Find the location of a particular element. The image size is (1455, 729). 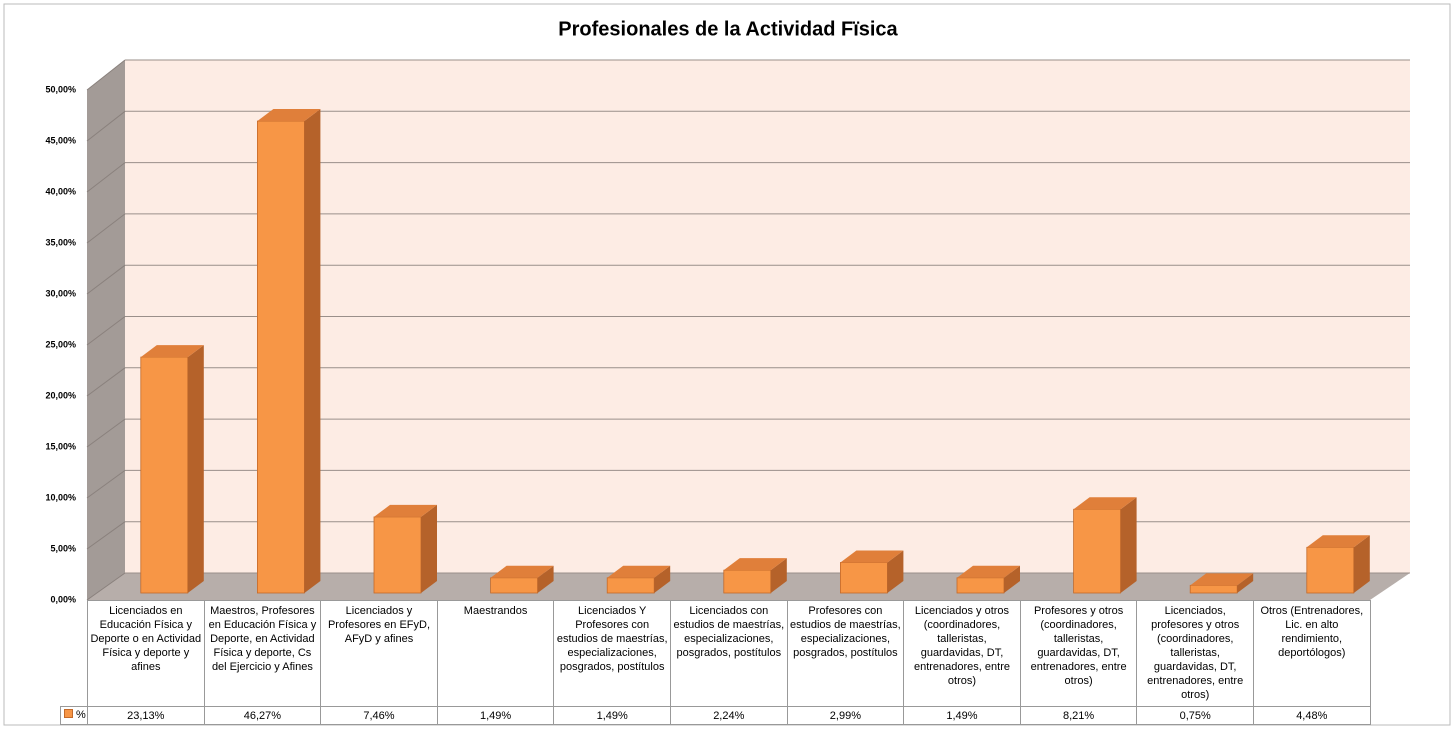

y-tick-label: 35,00% is located at coordinates (60, 242).